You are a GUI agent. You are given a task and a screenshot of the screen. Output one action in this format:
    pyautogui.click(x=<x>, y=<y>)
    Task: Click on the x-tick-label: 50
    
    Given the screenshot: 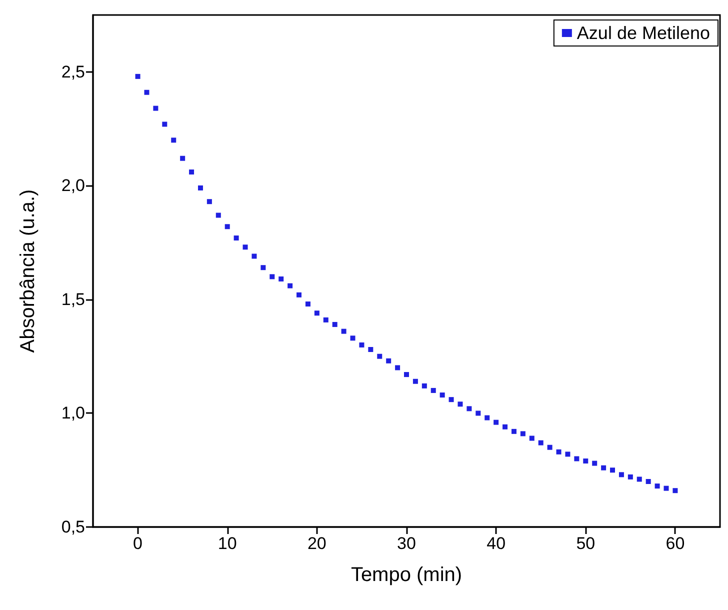 What is the action you would take?
    pyautogui.click(x=586, y=543)
    